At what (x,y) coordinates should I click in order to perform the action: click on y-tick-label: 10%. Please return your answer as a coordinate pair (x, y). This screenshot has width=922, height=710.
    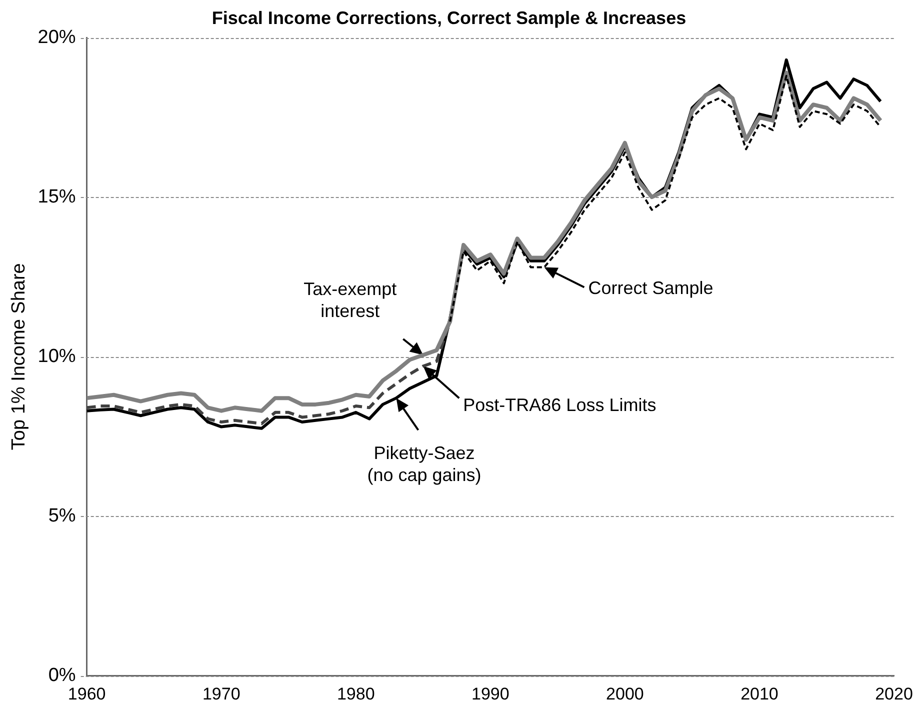
    Looking at the image, I should click on (57, 356).